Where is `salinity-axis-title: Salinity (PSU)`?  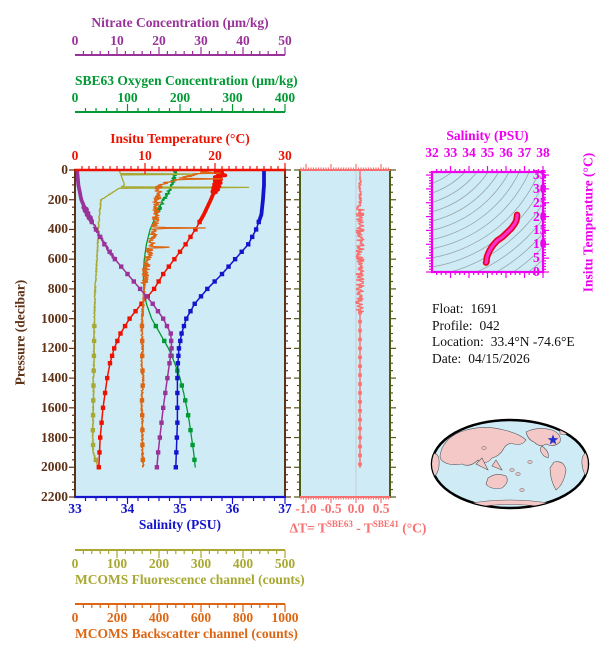
salinity-axis-title: Salinity (PSU) is located at coordinates (180, 524).